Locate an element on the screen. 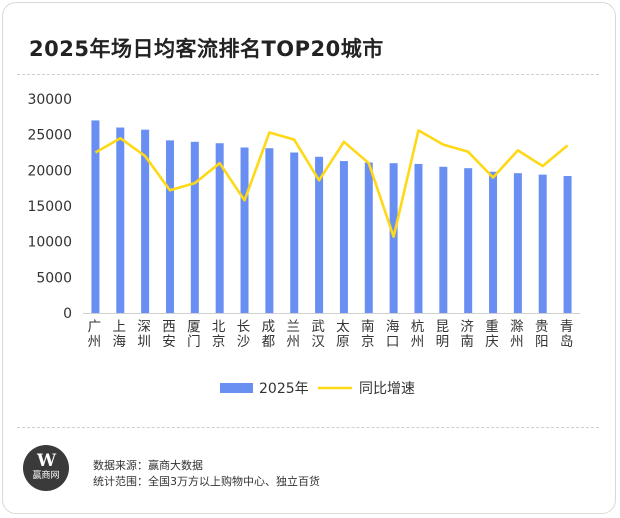 This screenshot has width=620, height=518. x-tick-label: 海口 is located at coordinates (393, 334).